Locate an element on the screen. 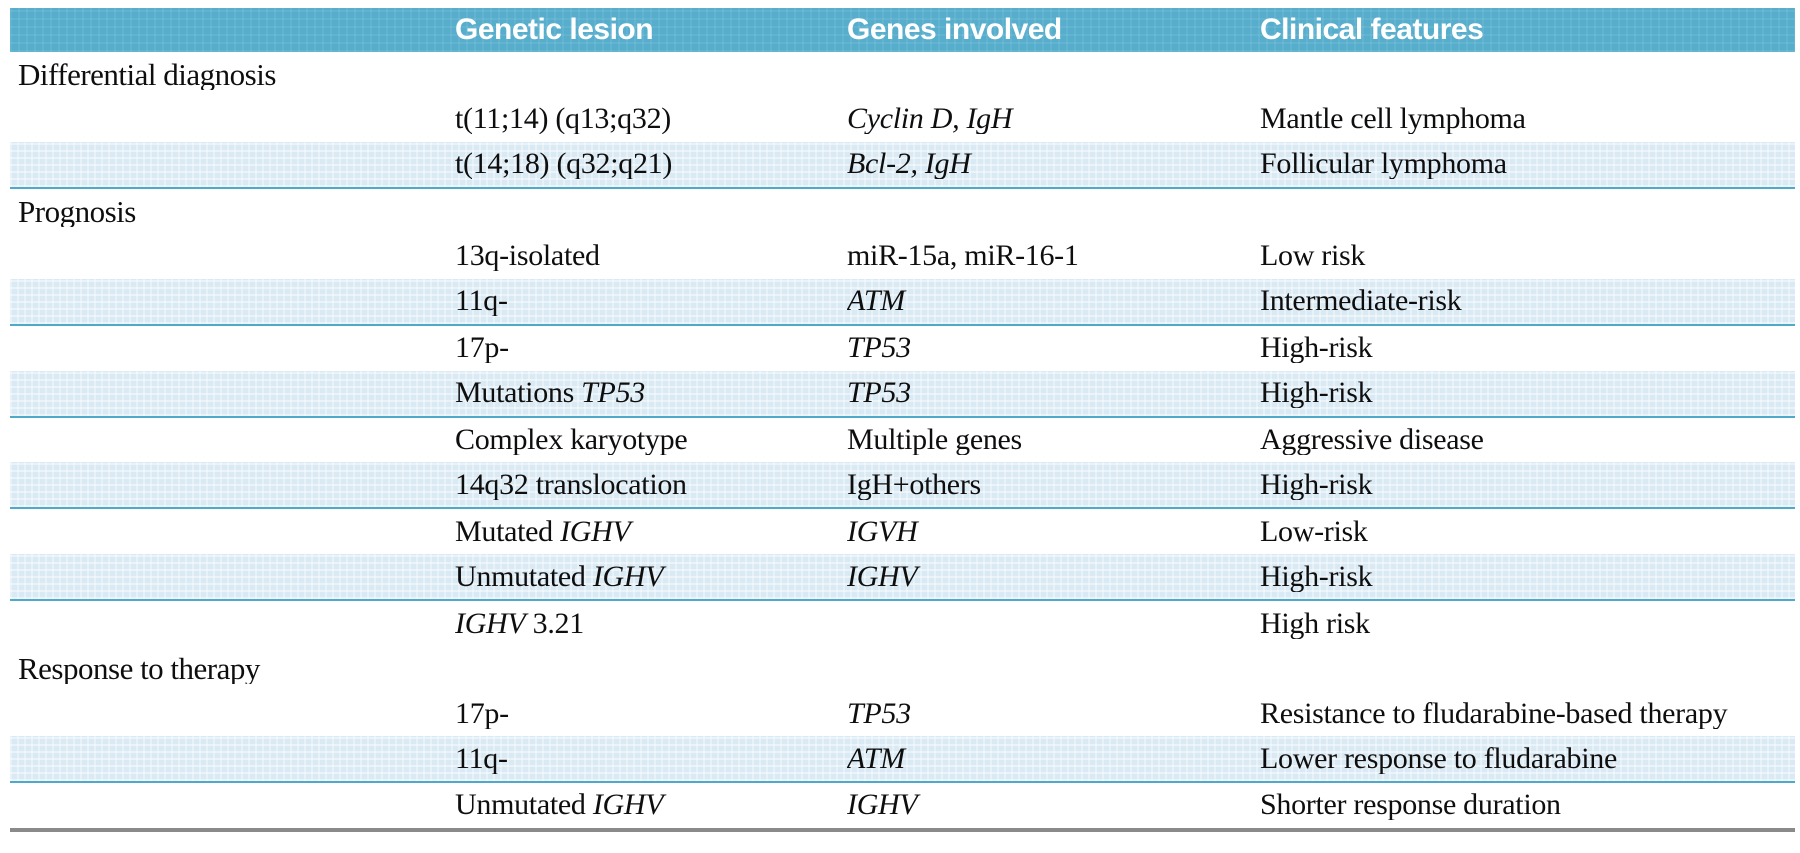 The height and width of the screenshot is (853, 1800). section-header-row: Response to therapy is located at coordinates (902, 668).